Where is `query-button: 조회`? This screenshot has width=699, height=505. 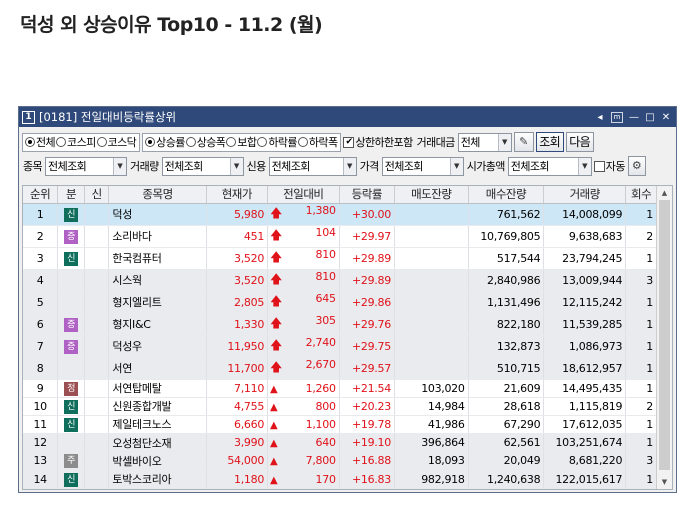
query-button: 조회 is located at coordinates (549, 142).